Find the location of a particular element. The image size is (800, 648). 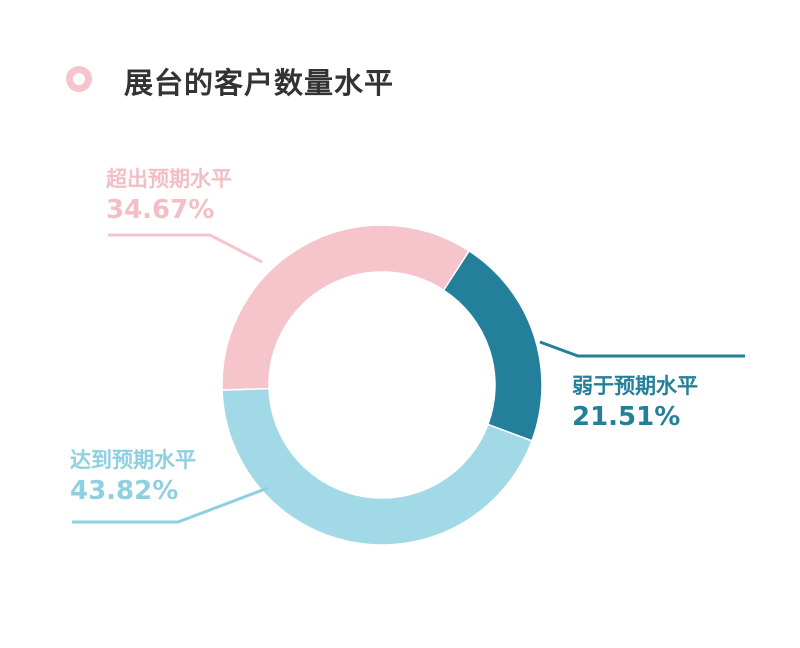

slice-value: 43.82% is located at coordinates (124, 491).